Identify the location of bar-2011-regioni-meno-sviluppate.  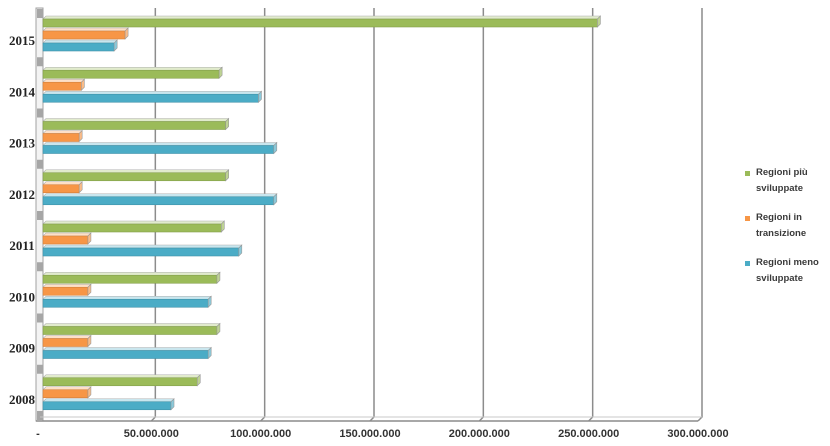
(142, 250).